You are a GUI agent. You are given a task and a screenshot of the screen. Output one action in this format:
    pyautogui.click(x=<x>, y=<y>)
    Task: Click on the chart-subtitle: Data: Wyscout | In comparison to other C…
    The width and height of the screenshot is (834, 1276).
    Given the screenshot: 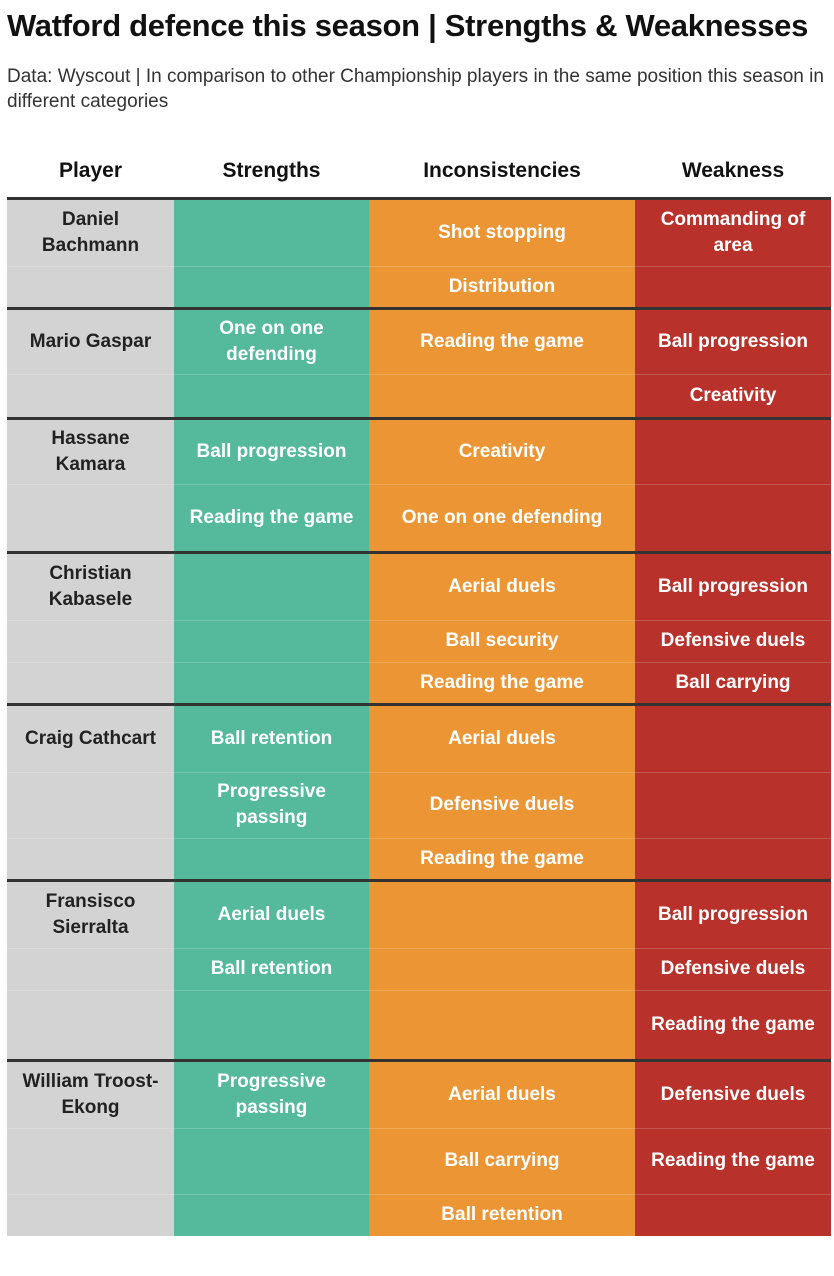 What is the action you would take?
    pyautogui.click(x=415, y=89)
    